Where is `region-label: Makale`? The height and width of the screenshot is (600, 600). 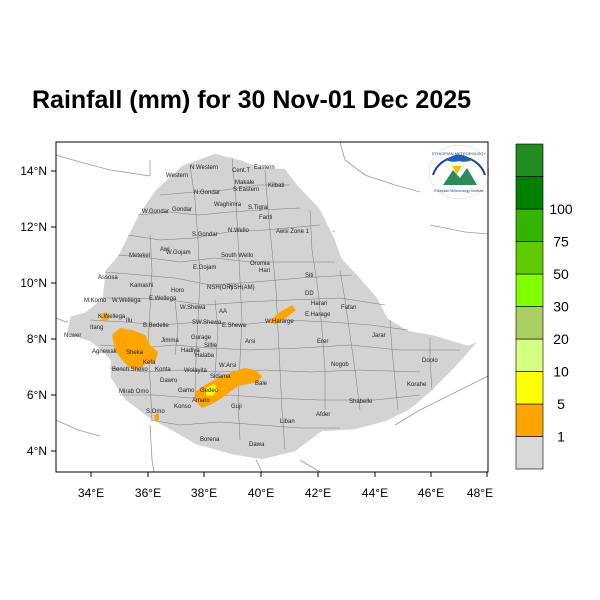 region-label: Makale is located at coordinates (245, 183).